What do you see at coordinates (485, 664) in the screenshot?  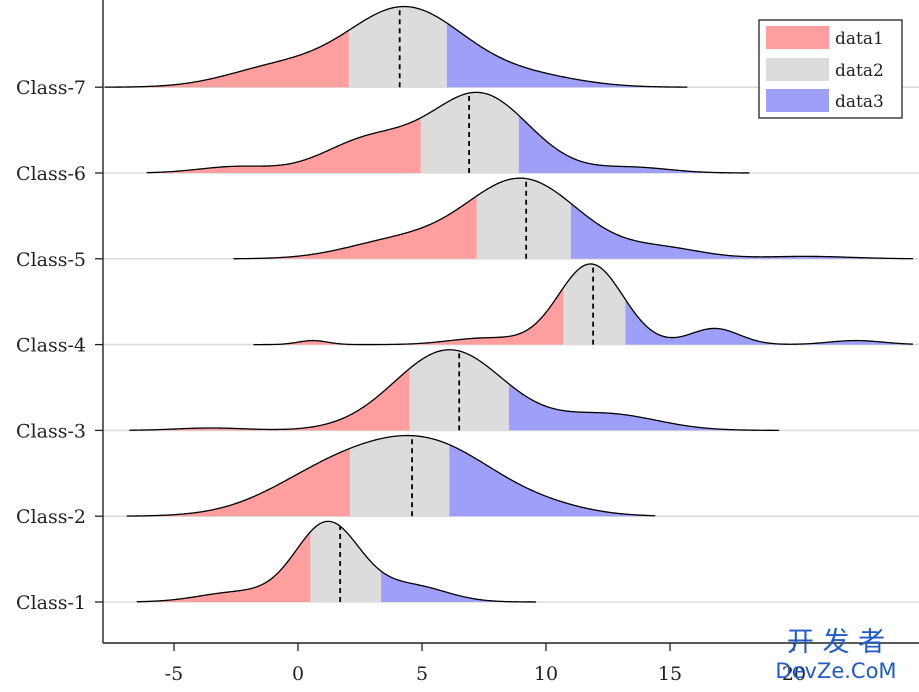 I see `x-ticks: -5 0 5 10 15 20` at bounding box center [485, 664].